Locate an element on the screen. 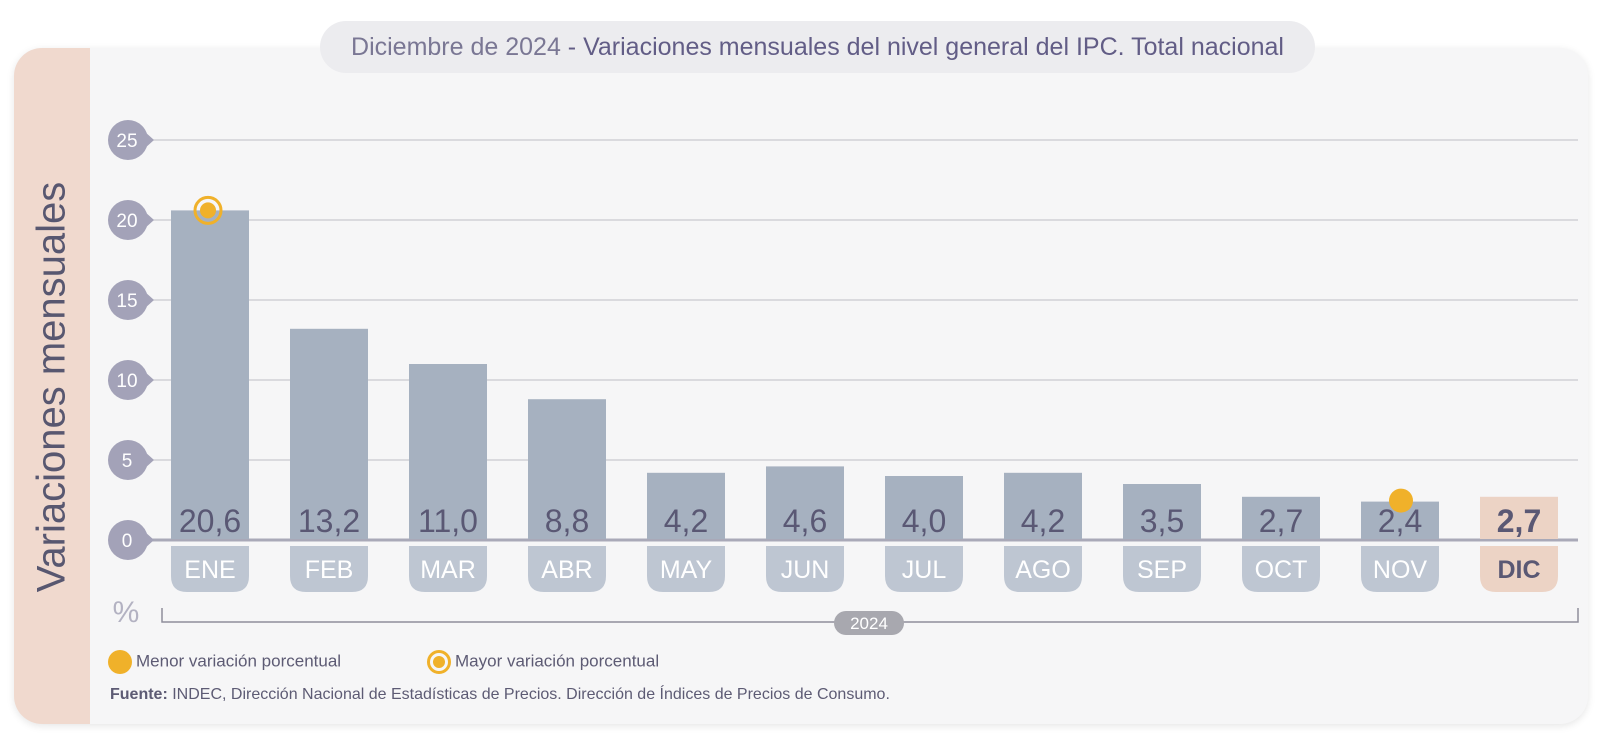 The width and height of the screenshot is (1600, 736). bar-value-label: 13,2 is located at coordinates (329, 521).